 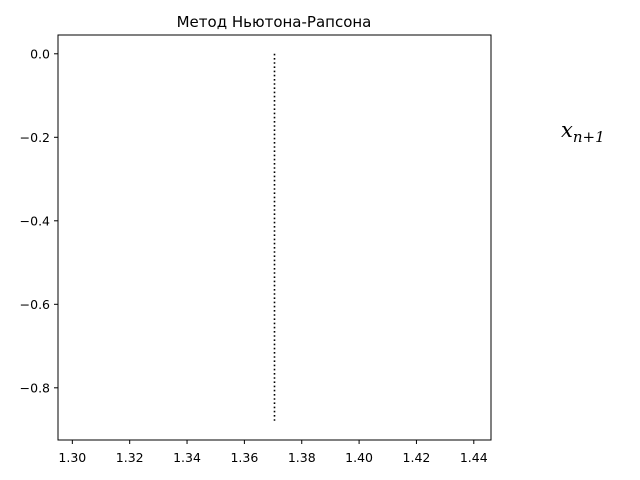 I want to click on x-tick-label: 1.40, so click(x=359, y=457).